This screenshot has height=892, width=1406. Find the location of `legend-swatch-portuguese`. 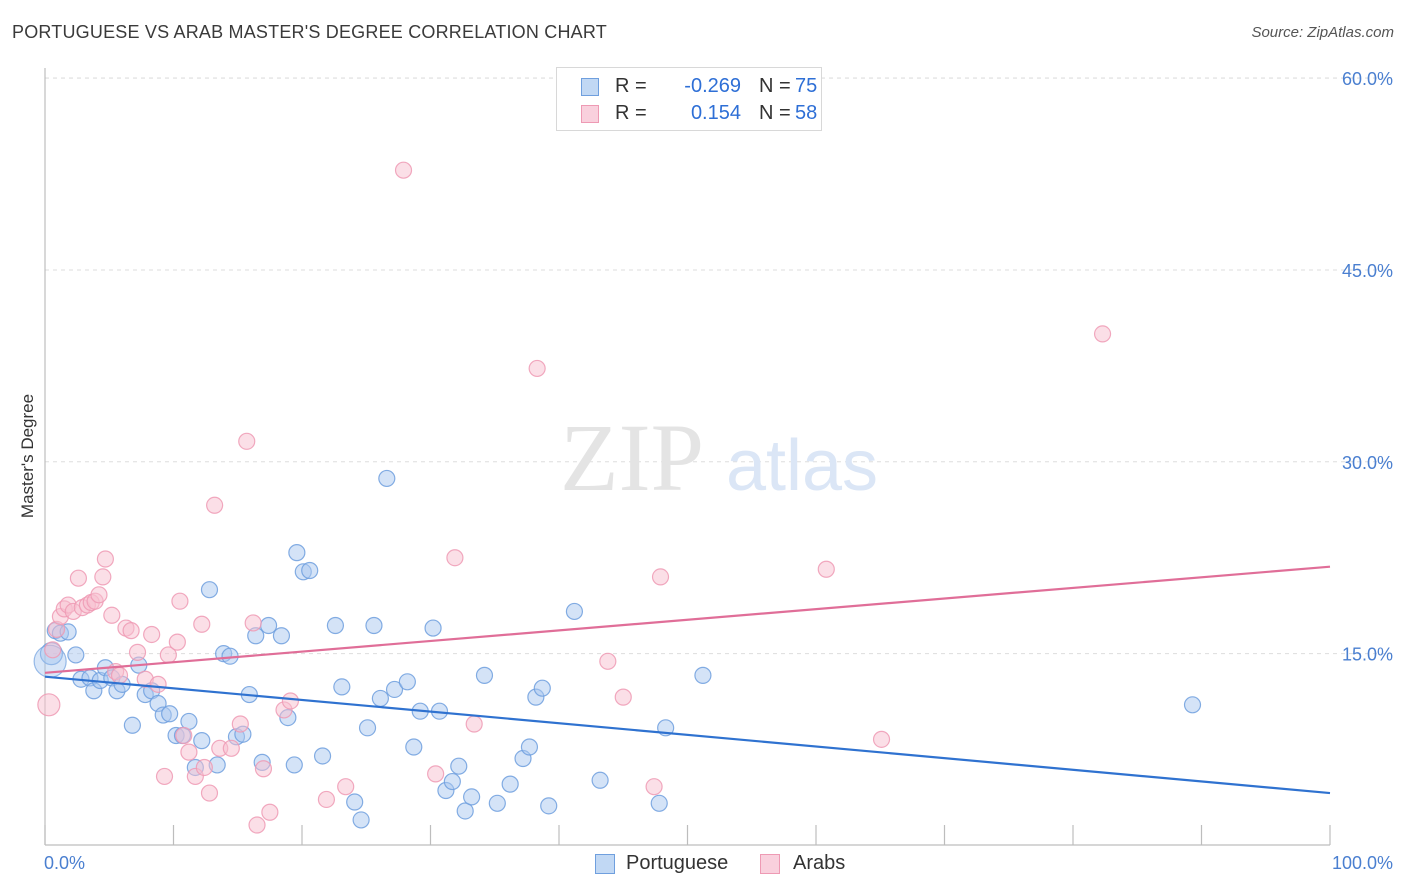

legend-swatch-portuguese is located at coordinates (590, 87).